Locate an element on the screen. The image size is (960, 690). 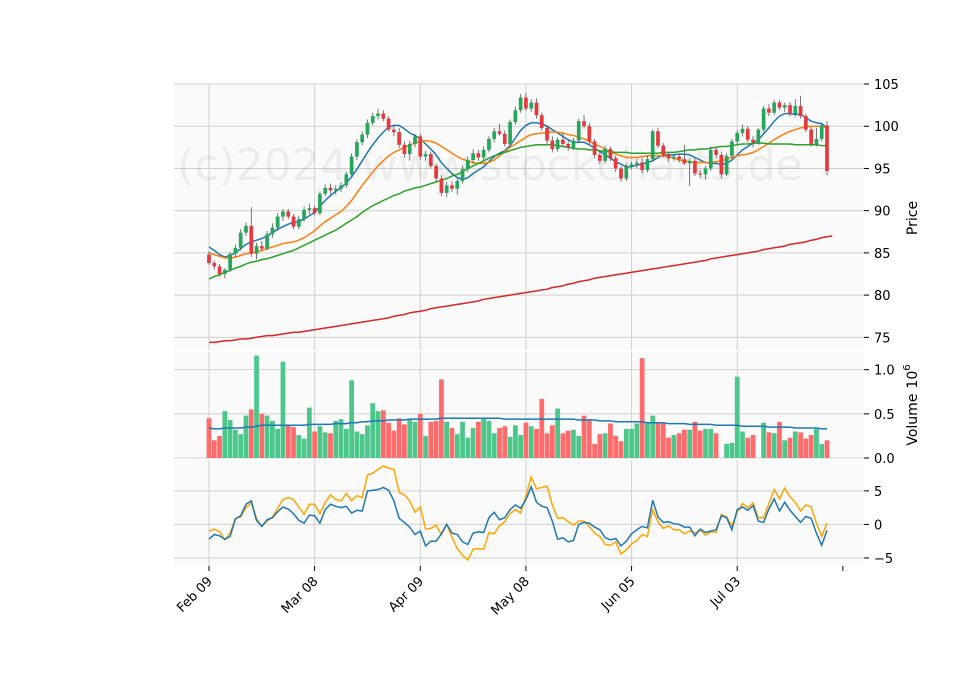
price-tick-label: 80 is located at coordinates (882, 296).